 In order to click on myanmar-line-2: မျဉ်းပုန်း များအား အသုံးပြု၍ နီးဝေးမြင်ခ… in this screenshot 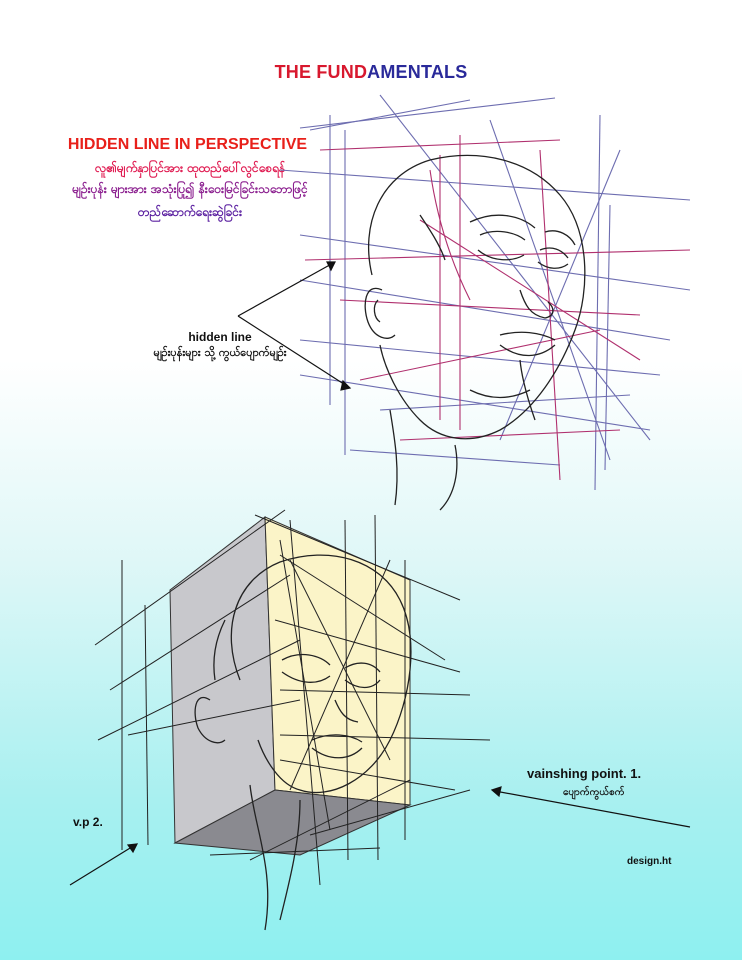, I will do `click(190, 189)`.